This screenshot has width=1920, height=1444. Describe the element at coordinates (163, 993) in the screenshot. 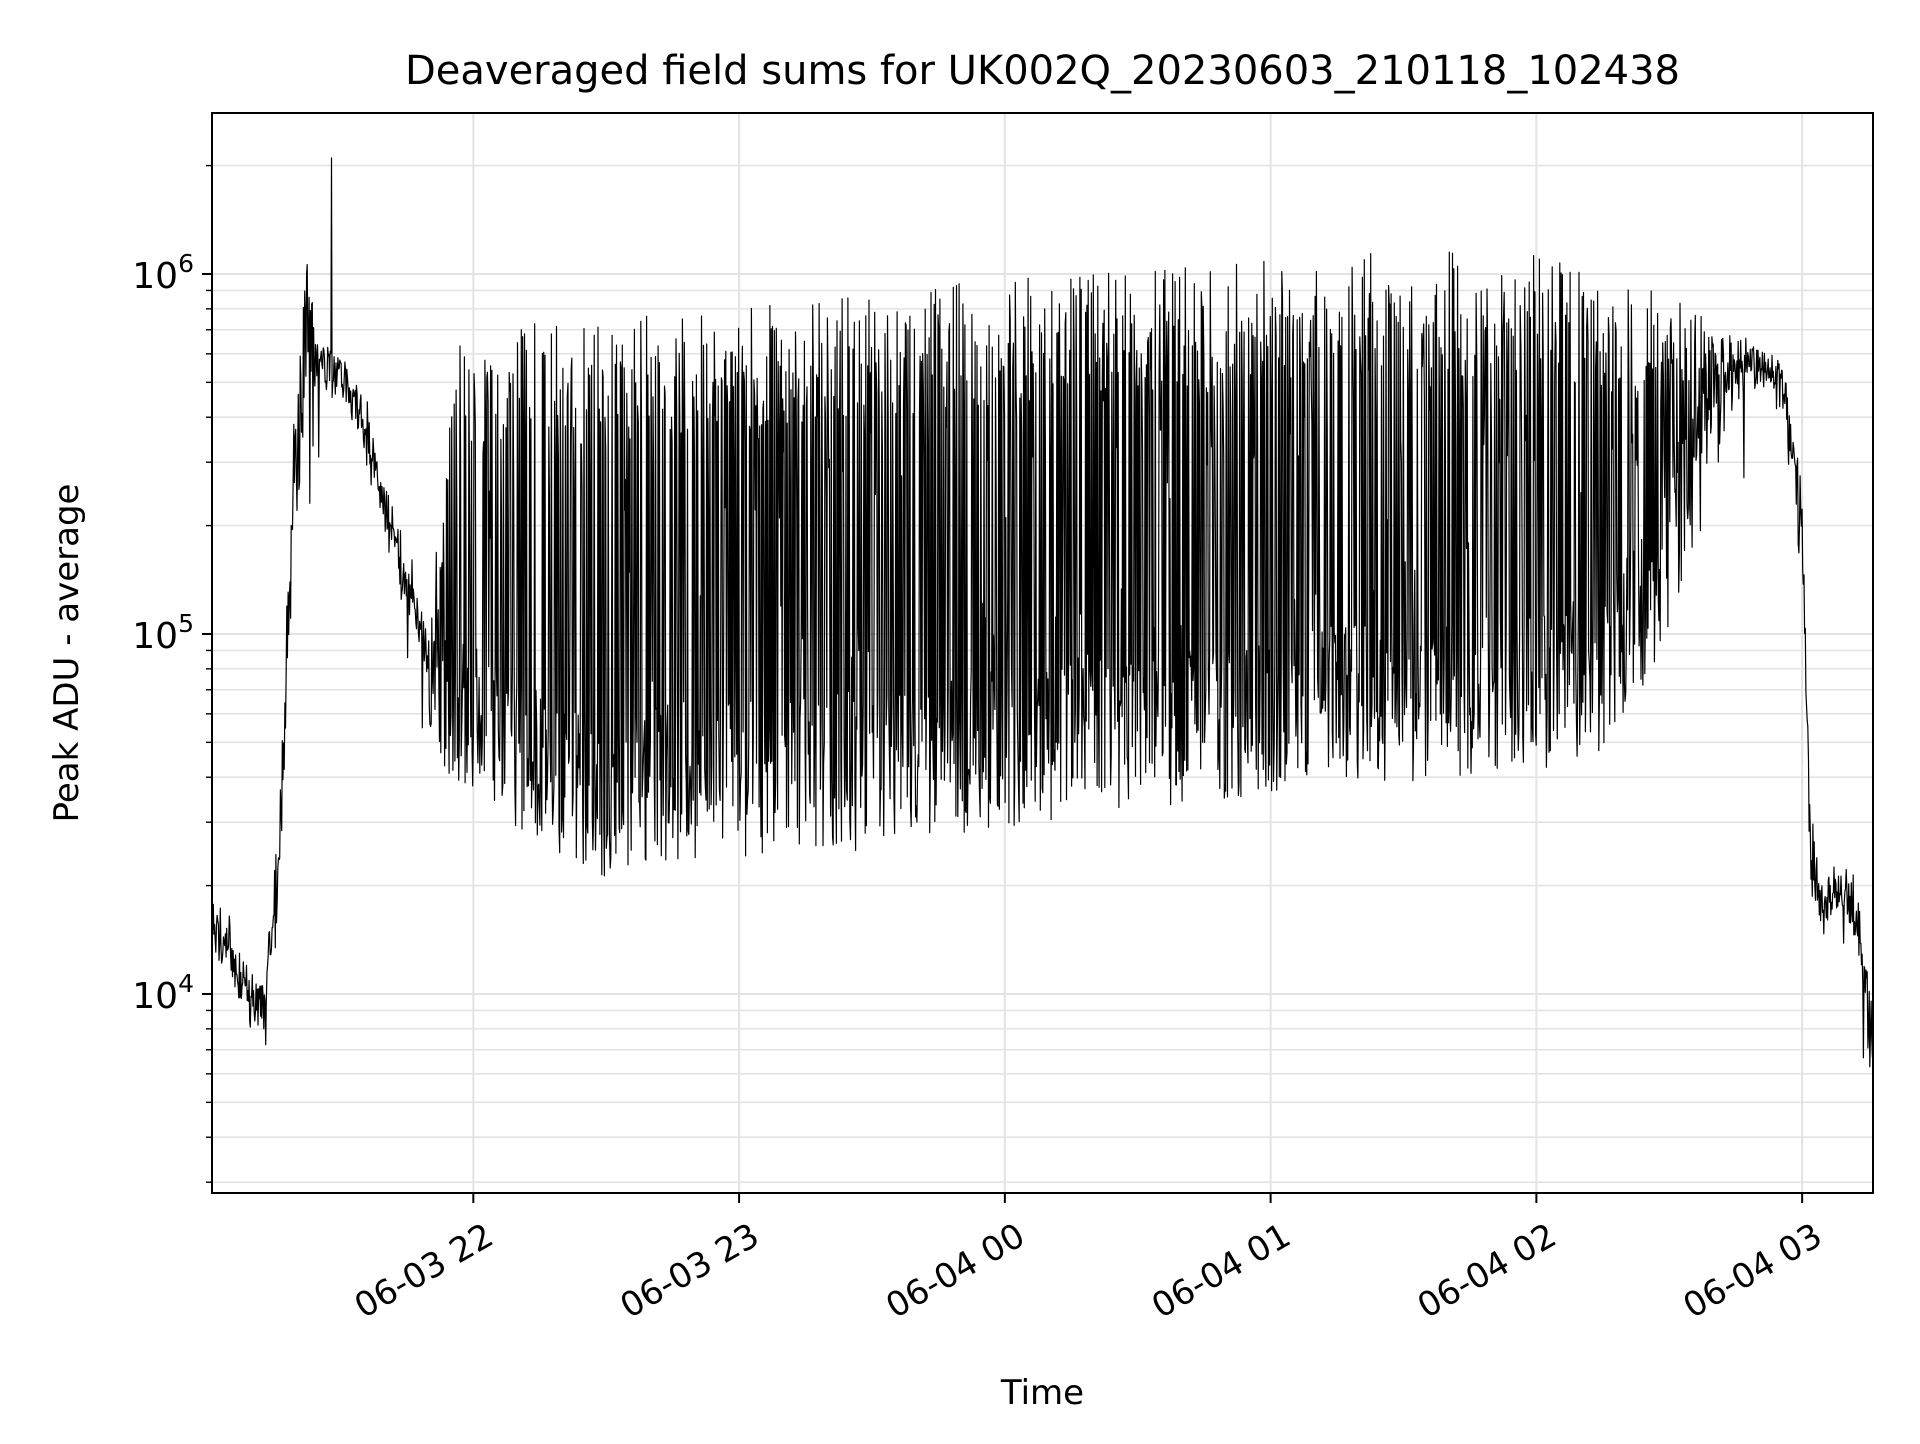

I see `y-tick-label: 10⁴` at that location.